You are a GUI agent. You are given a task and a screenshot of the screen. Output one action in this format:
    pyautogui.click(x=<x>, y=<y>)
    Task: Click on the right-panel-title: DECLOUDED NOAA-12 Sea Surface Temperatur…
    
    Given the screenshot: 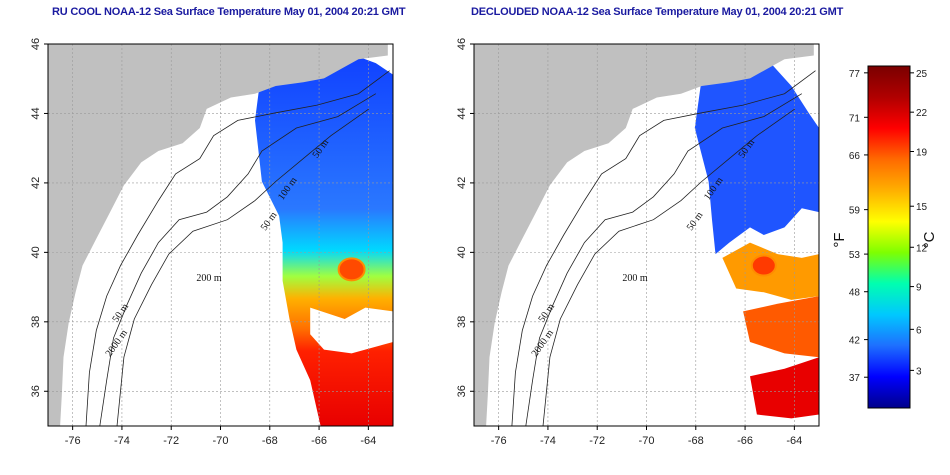 What is the action you would take?
    pyautogui.click(x=657, y=12)
    